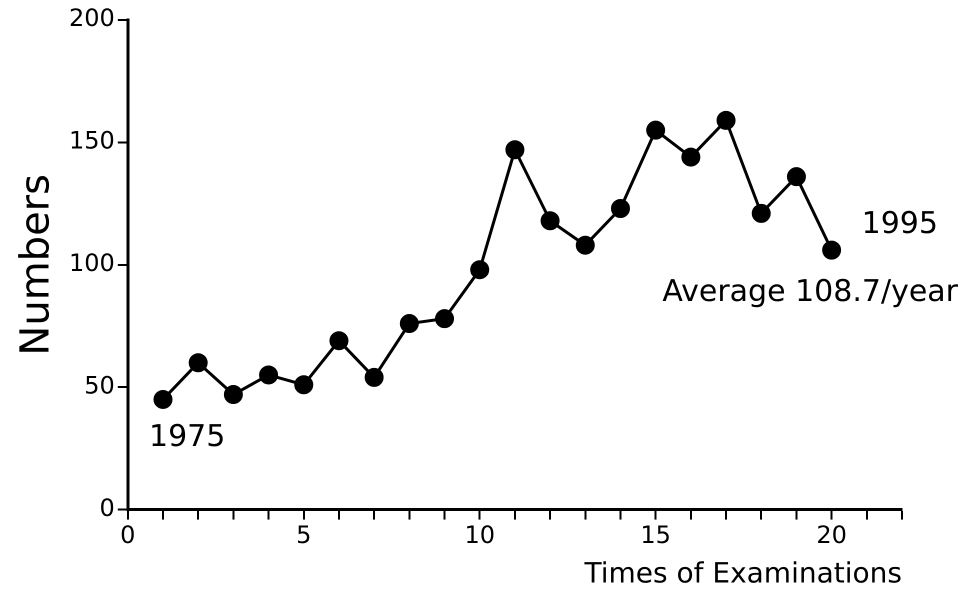 The height and width of the screenshot is (606, 962). I want to click on annotation: Average 108.7/year, so click(810, 291).